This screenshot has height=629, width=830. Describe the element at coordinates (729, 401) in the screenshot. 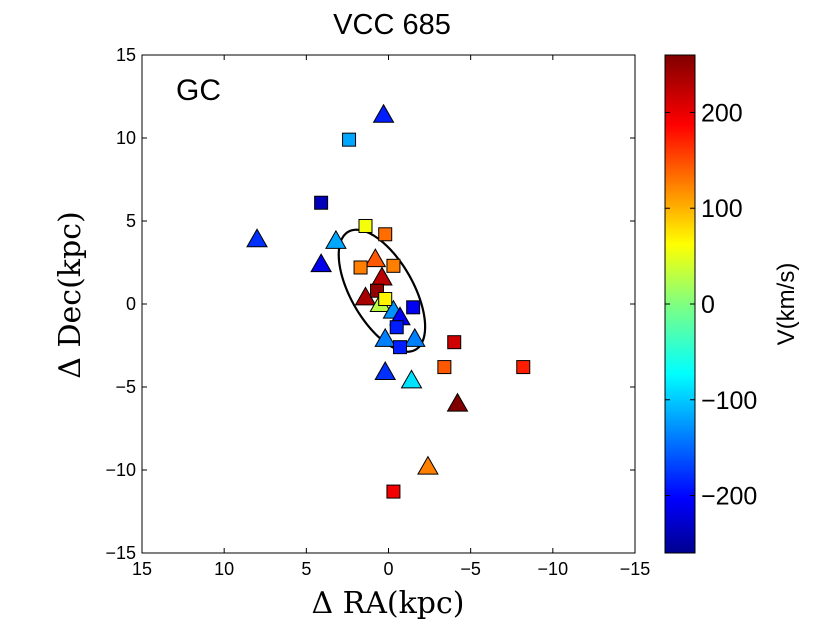

I see `colorbar-tick-label: −100` at that location.